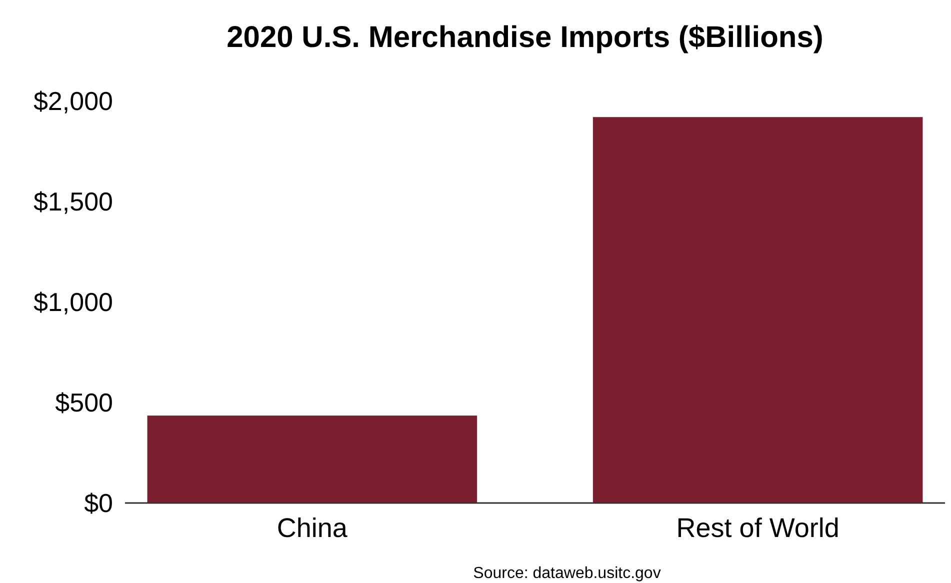 This screenshot has height=583, width=951. What do you see at coordinates (567, 573) in the screenshot?
I see `source-note: Source: dataweb.usitc.gov` at bounding box center [567, 573].